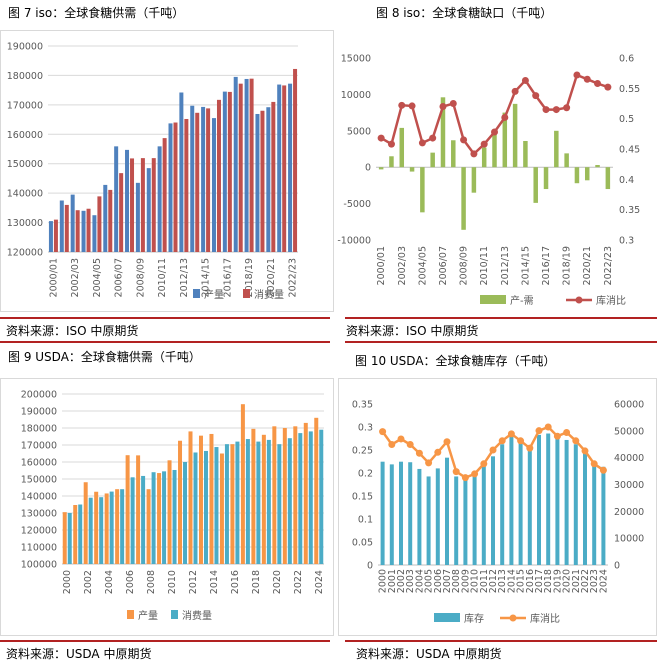 The image size is (657, 669). Describe the element at coordinates (193, 582) in the screenshot. I see `c9-xtick-label: 2012` at that location.